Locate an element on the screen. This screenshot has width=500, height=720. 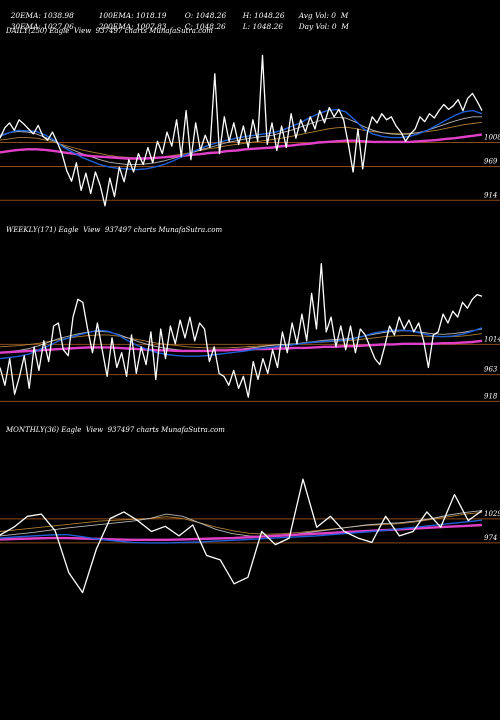
low-value: L: 1048.26 is located at coordinates (263, 26).